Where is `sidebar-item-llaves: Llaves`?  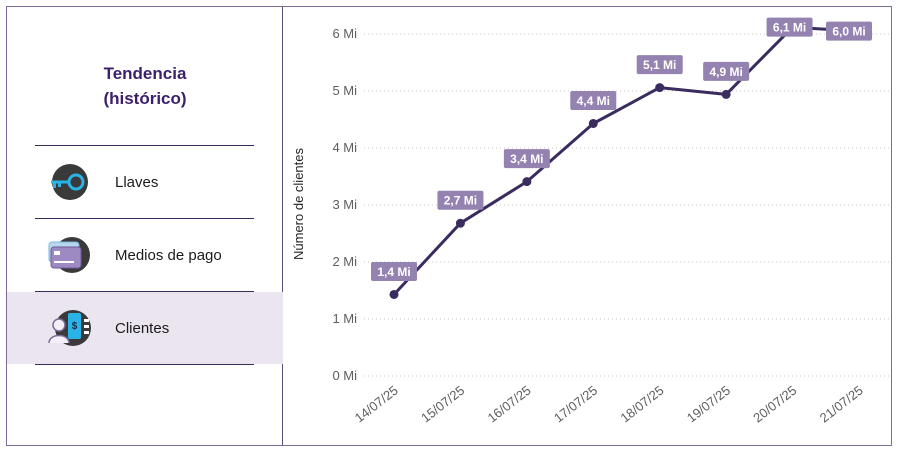
sidebar-item-llaves: Llaves is located at coordinates (145, 182).